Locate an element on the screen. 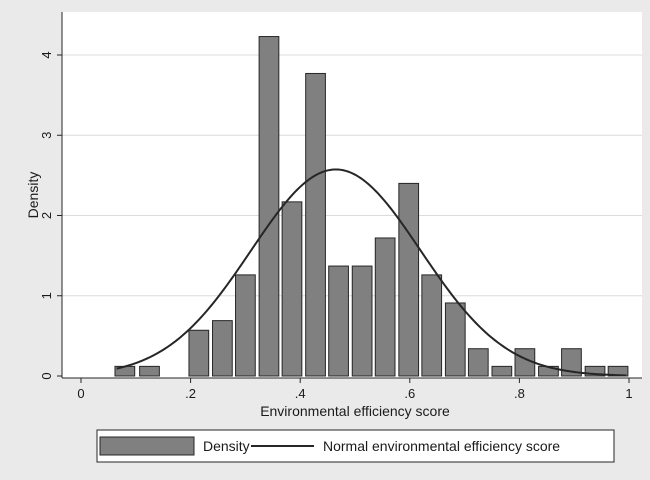  y-tick-label: 4 is located at coordinates (46, 54).